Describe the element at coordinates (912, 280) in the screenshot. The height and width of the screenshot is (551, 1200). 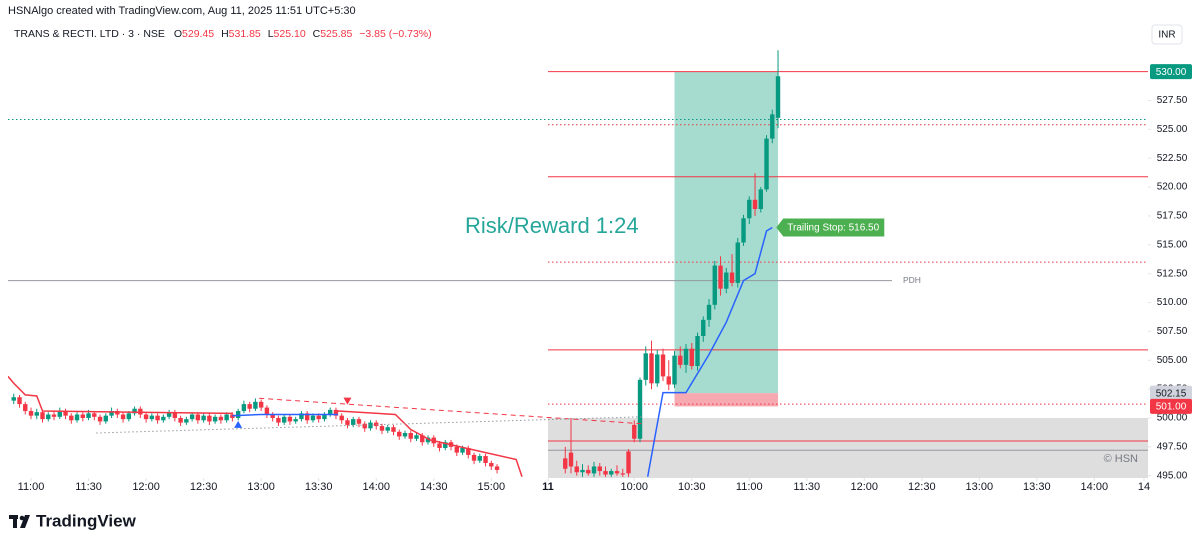
I see `pdh-label: PDH` at that location.